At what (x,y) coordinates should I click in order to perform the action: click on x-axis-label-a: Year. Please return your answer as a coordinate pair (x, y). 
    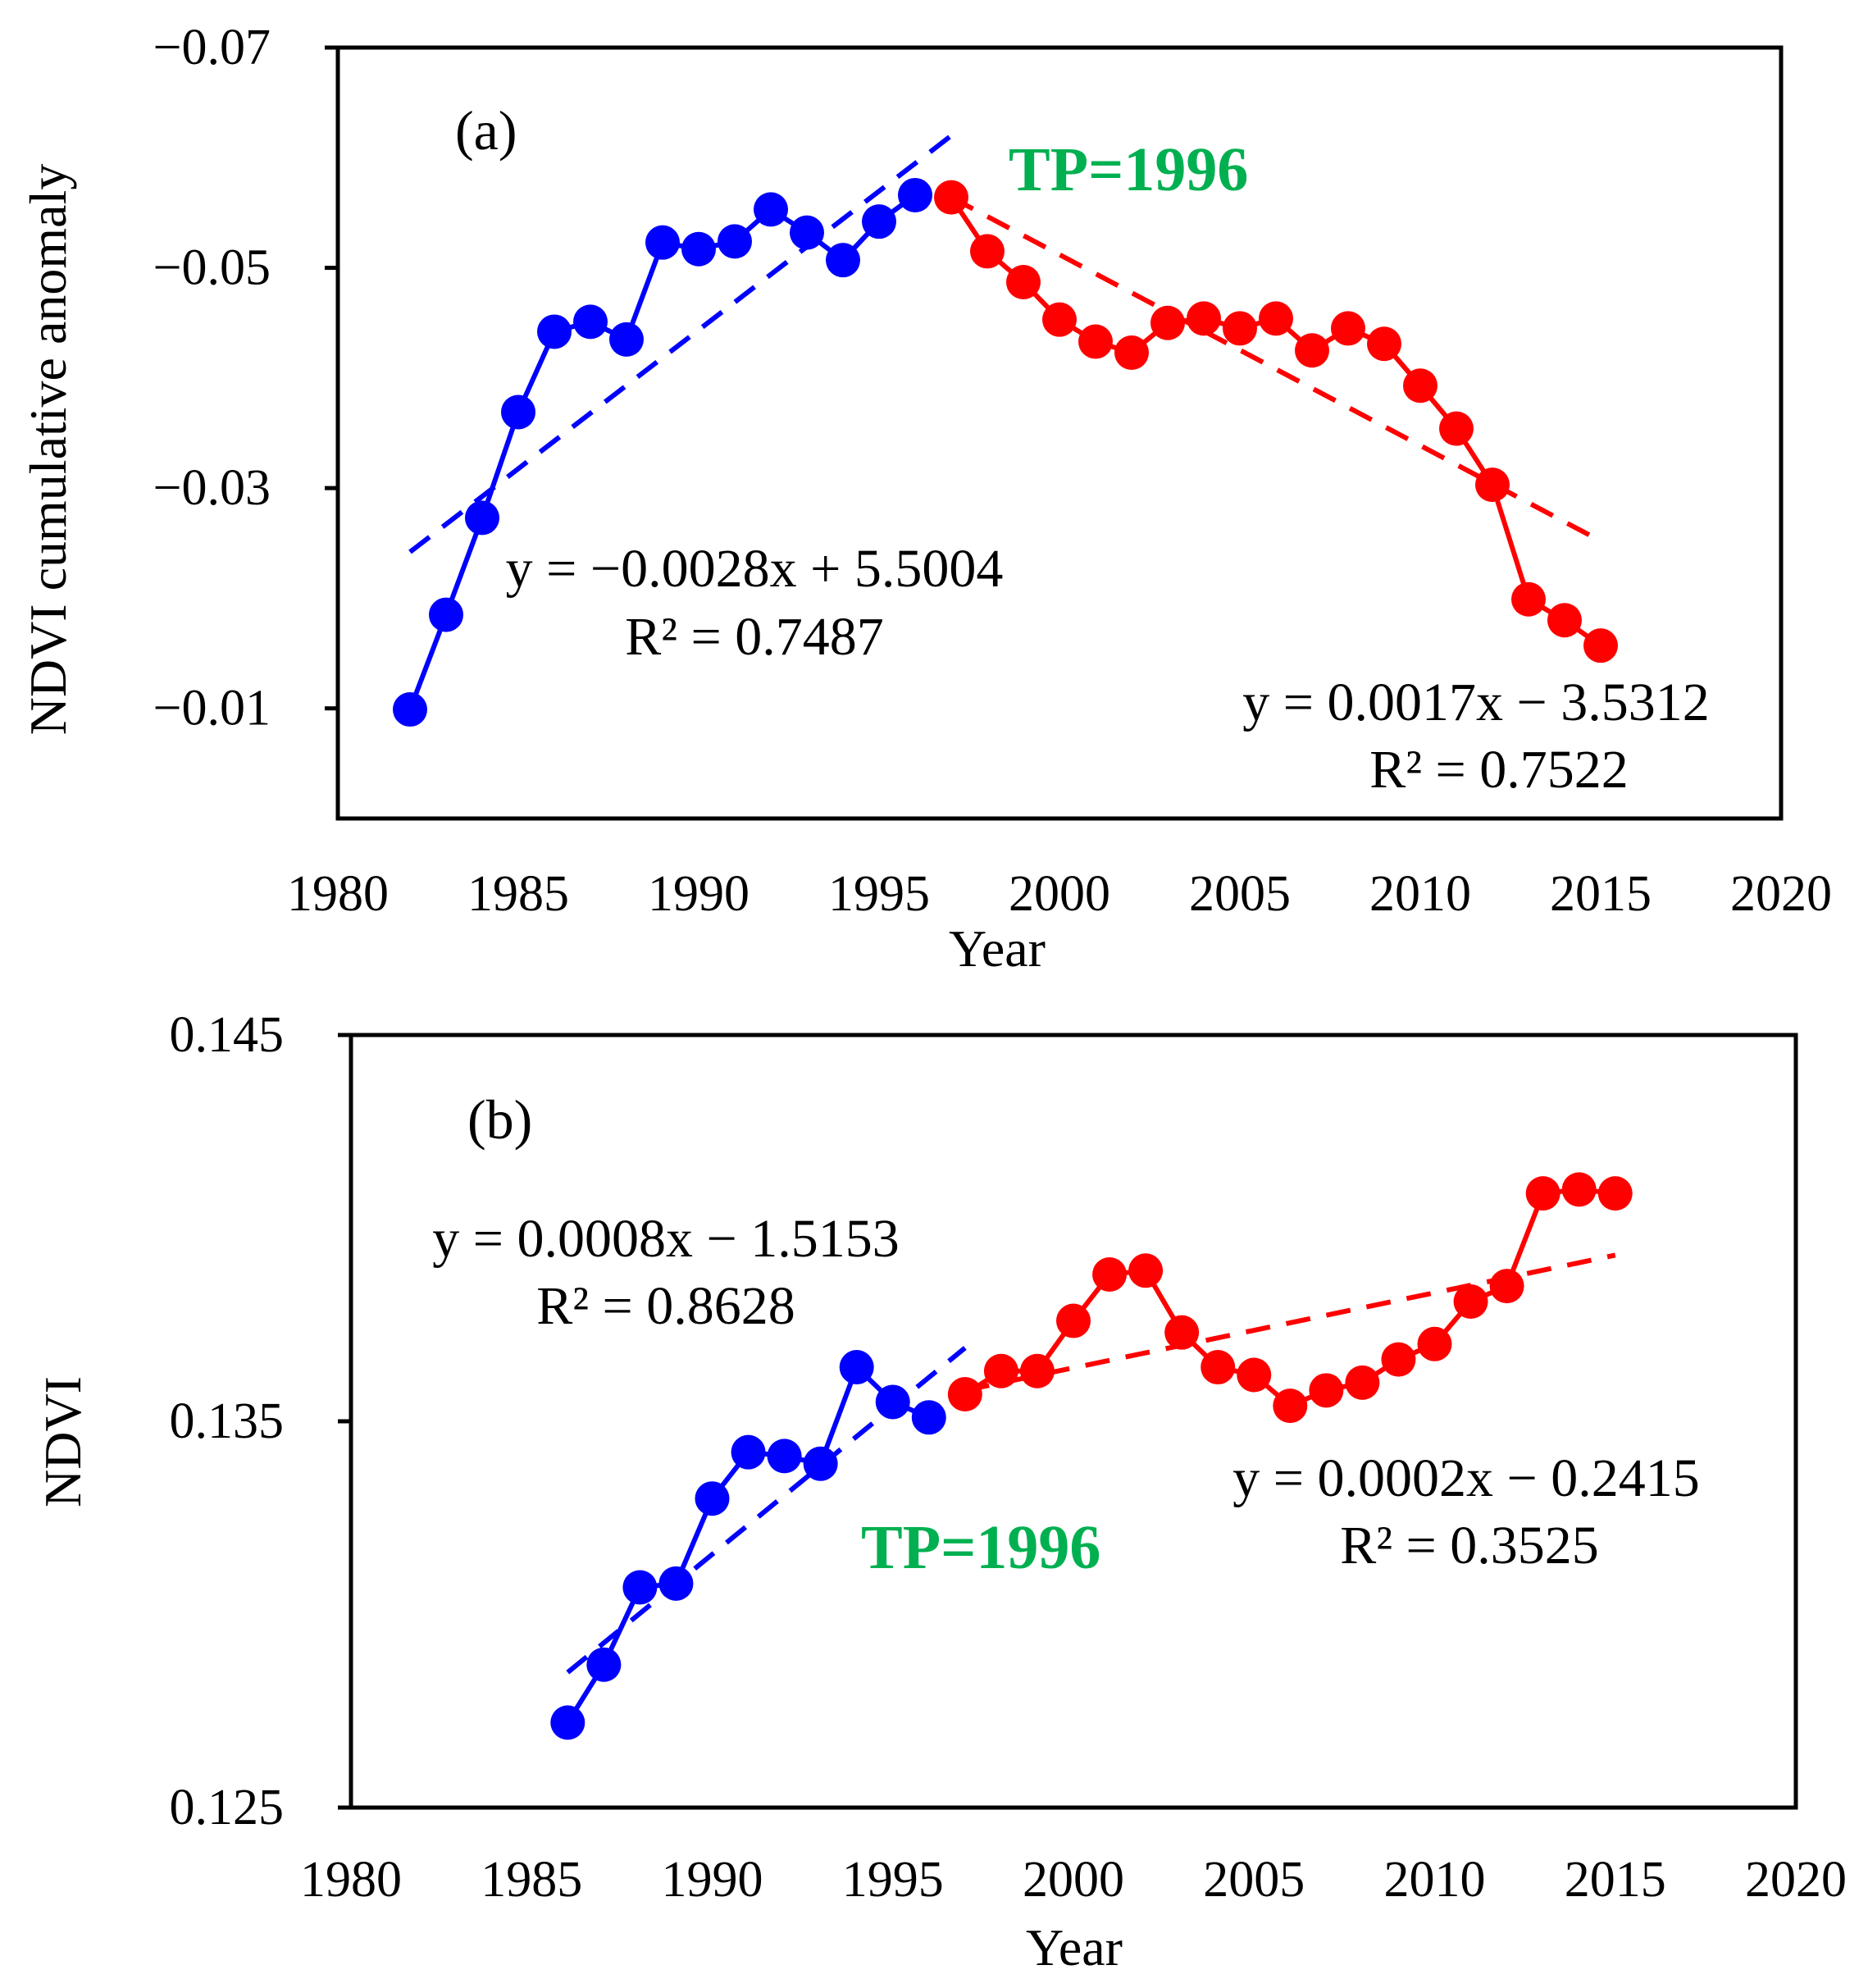
    Looking at the image, I should click on (997, 948).